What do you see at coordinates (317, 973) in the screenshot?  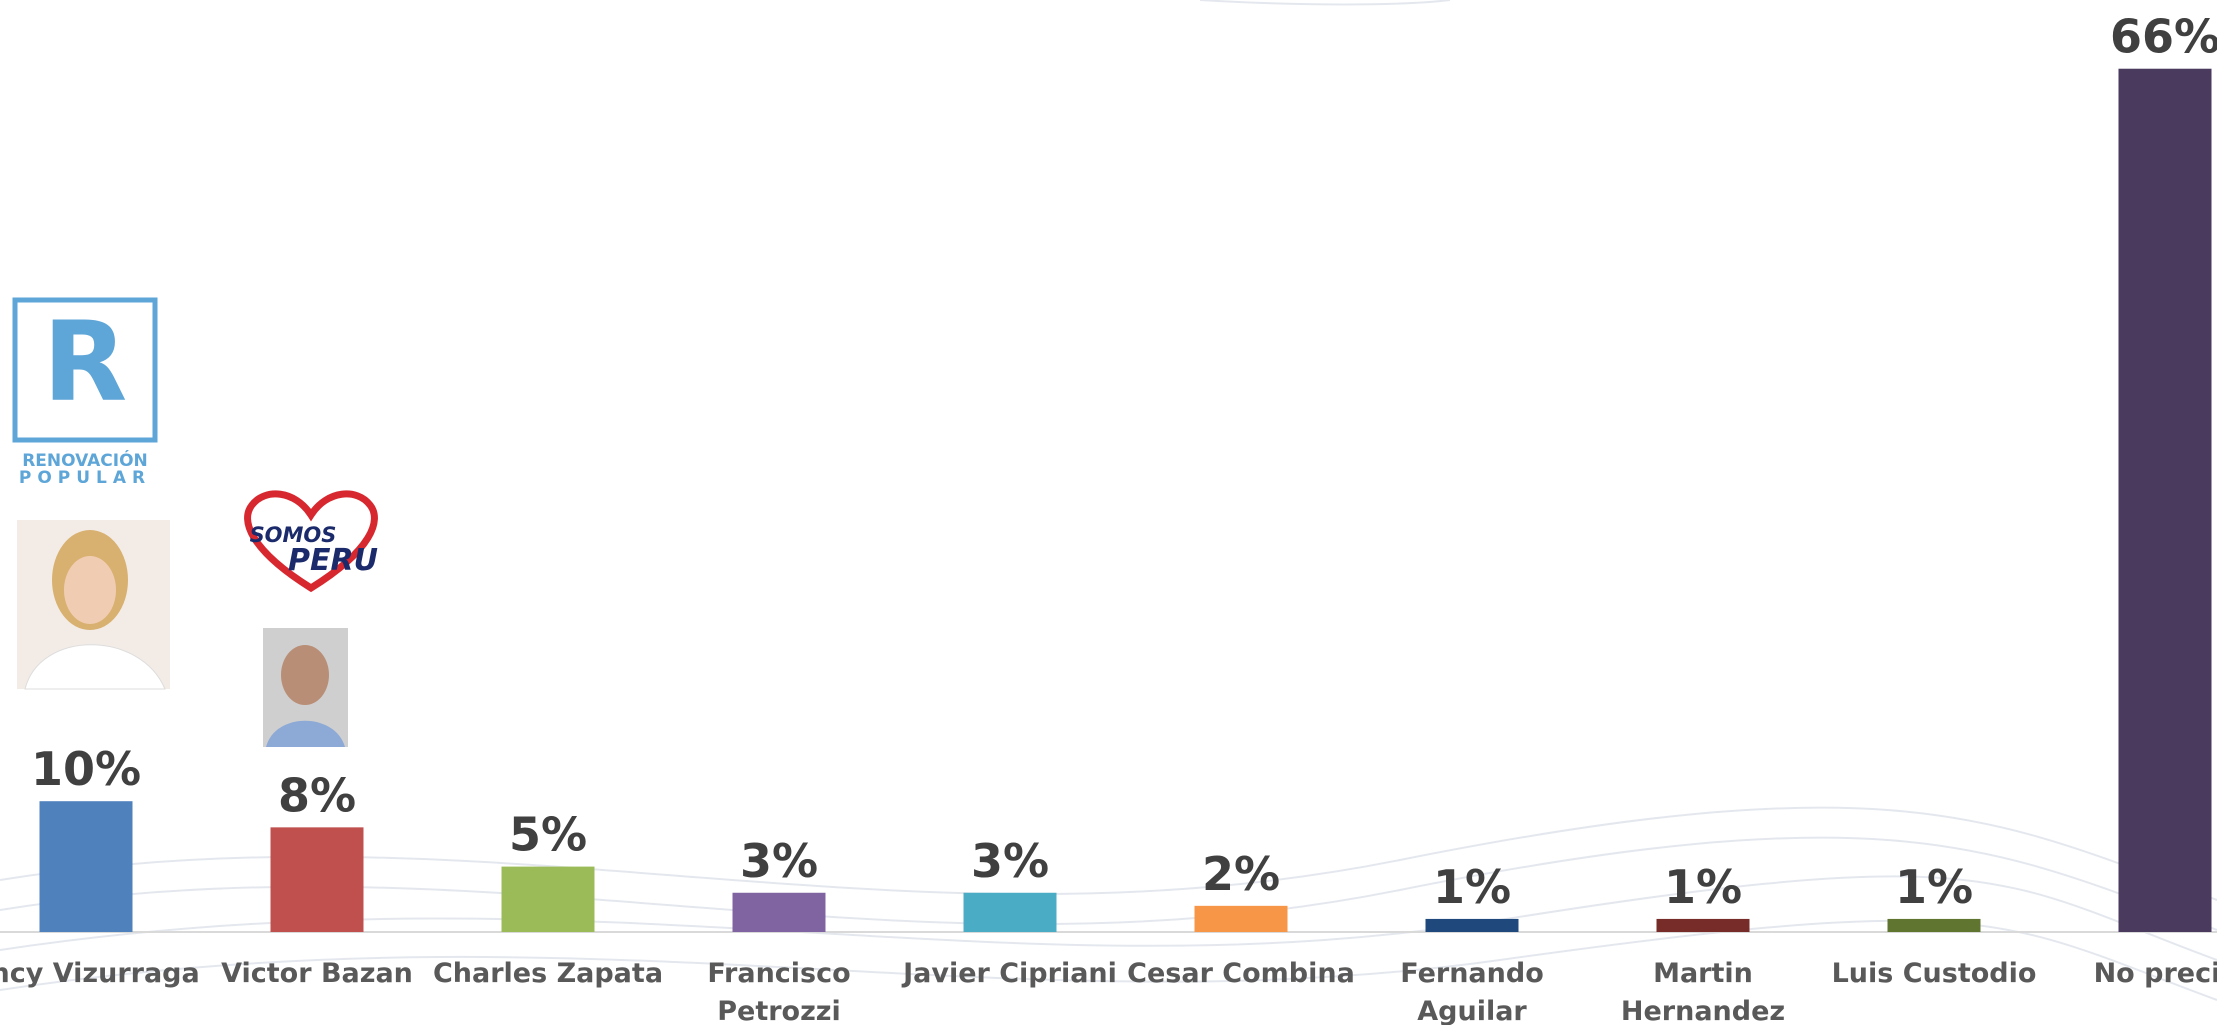 I see `x-tick-label: Victor Bazan` at bounding box center [317, 973].